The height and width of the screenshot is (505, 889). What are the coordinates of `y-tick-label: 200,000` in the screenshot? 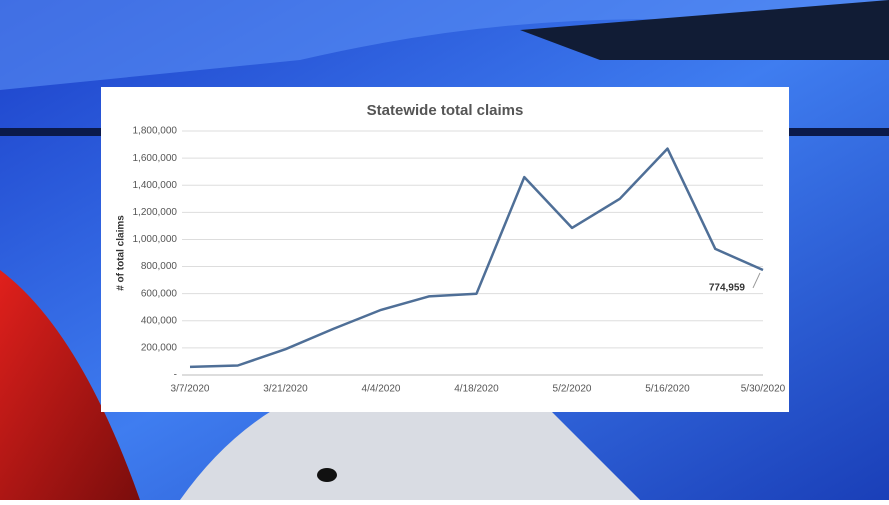 It's located at (159, 348).